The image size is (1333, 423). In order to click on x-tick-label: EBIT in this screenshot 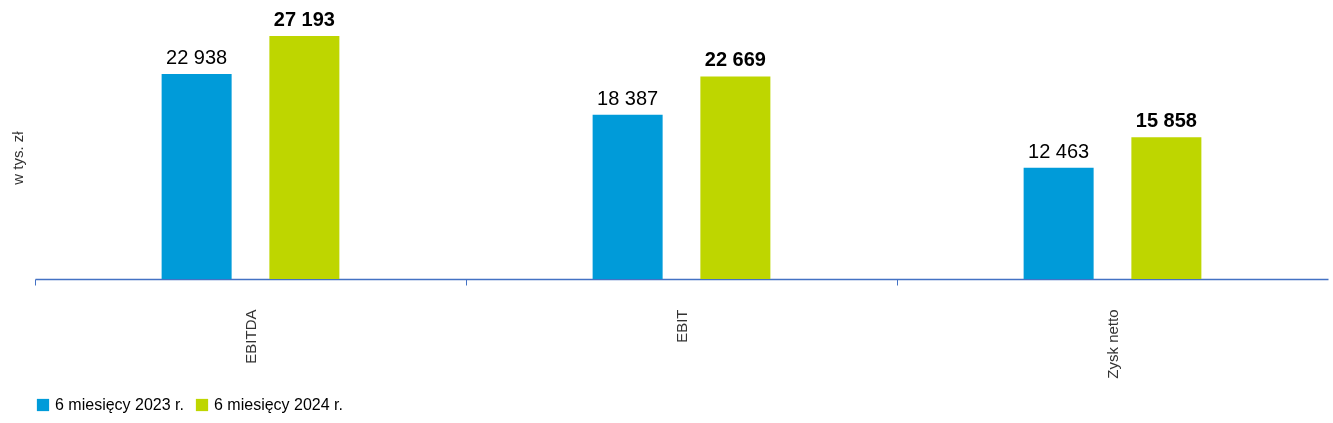, I will do `click(681, 326)`.